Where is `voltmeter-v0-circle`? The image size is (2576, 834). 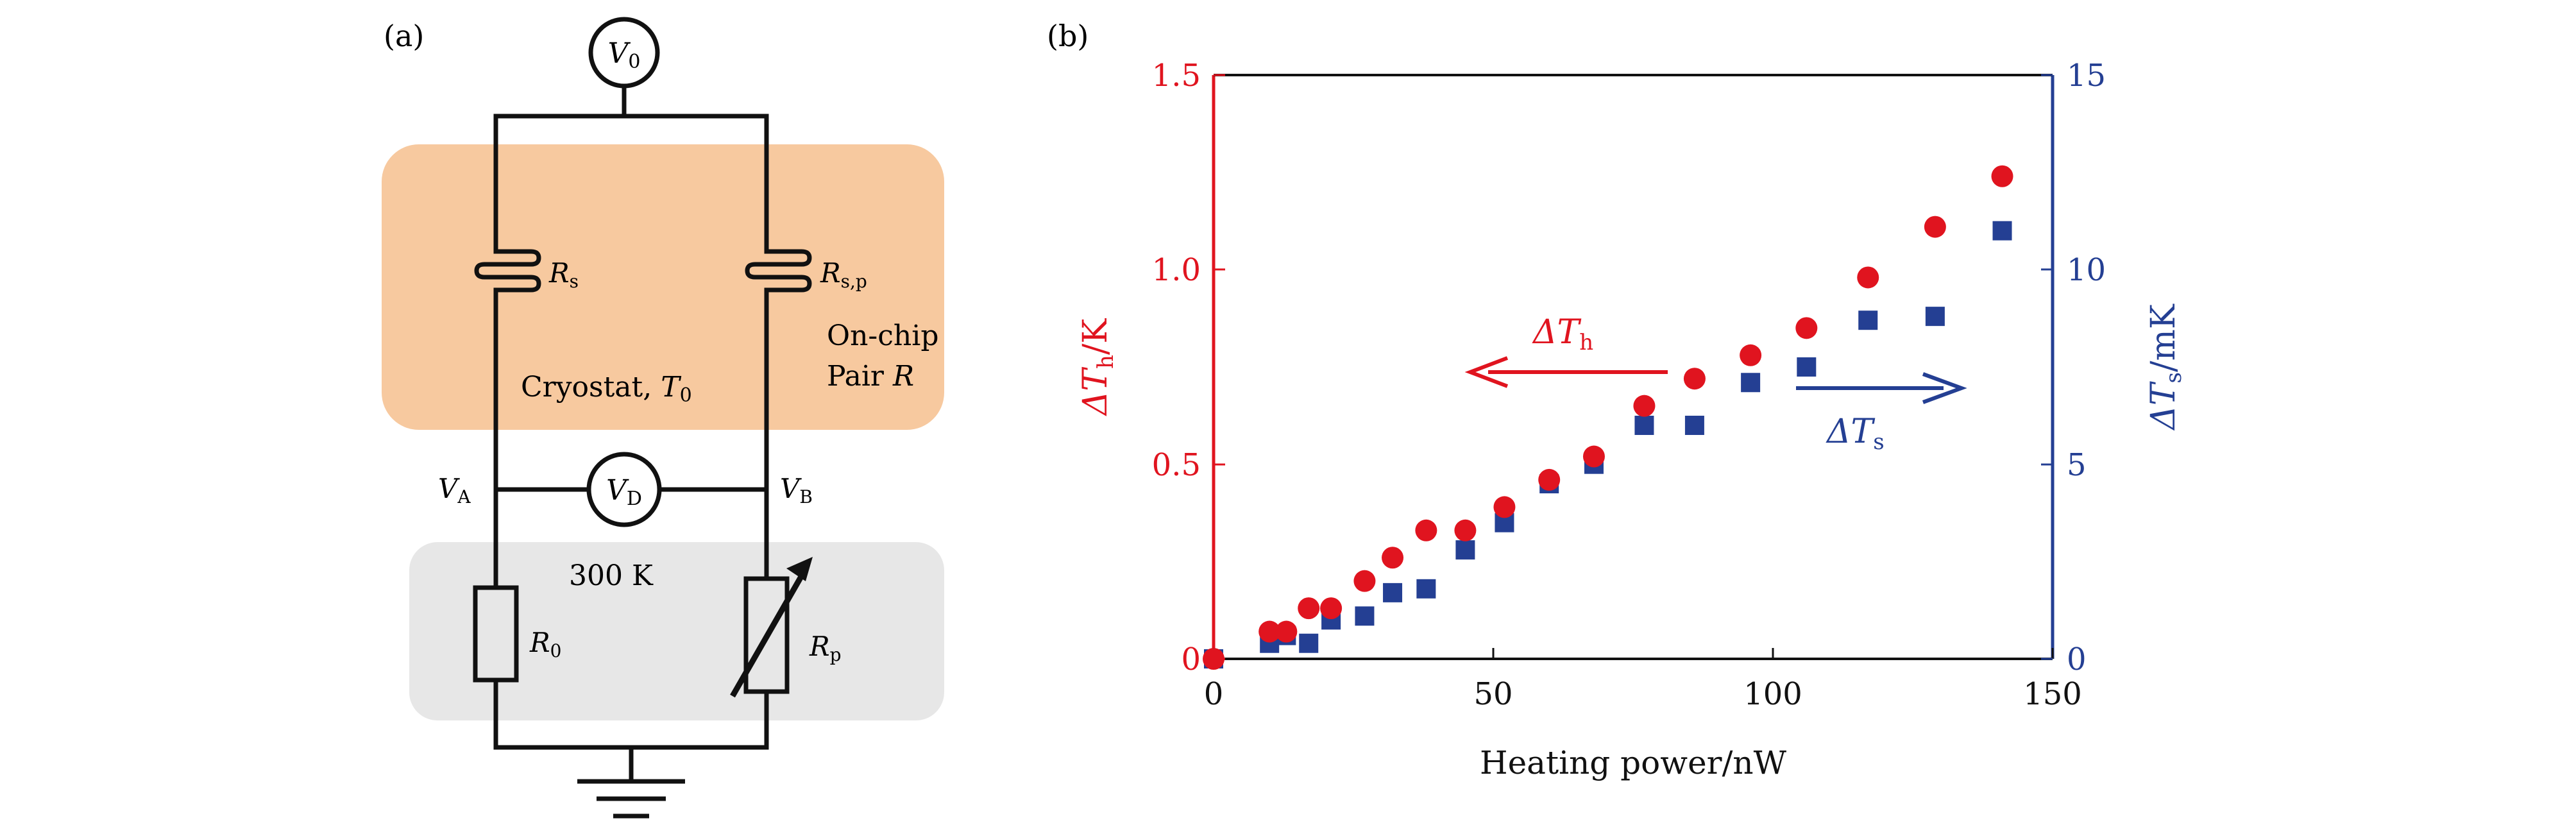 voltmeter-v0-circle is located at coordinates (624, 53).